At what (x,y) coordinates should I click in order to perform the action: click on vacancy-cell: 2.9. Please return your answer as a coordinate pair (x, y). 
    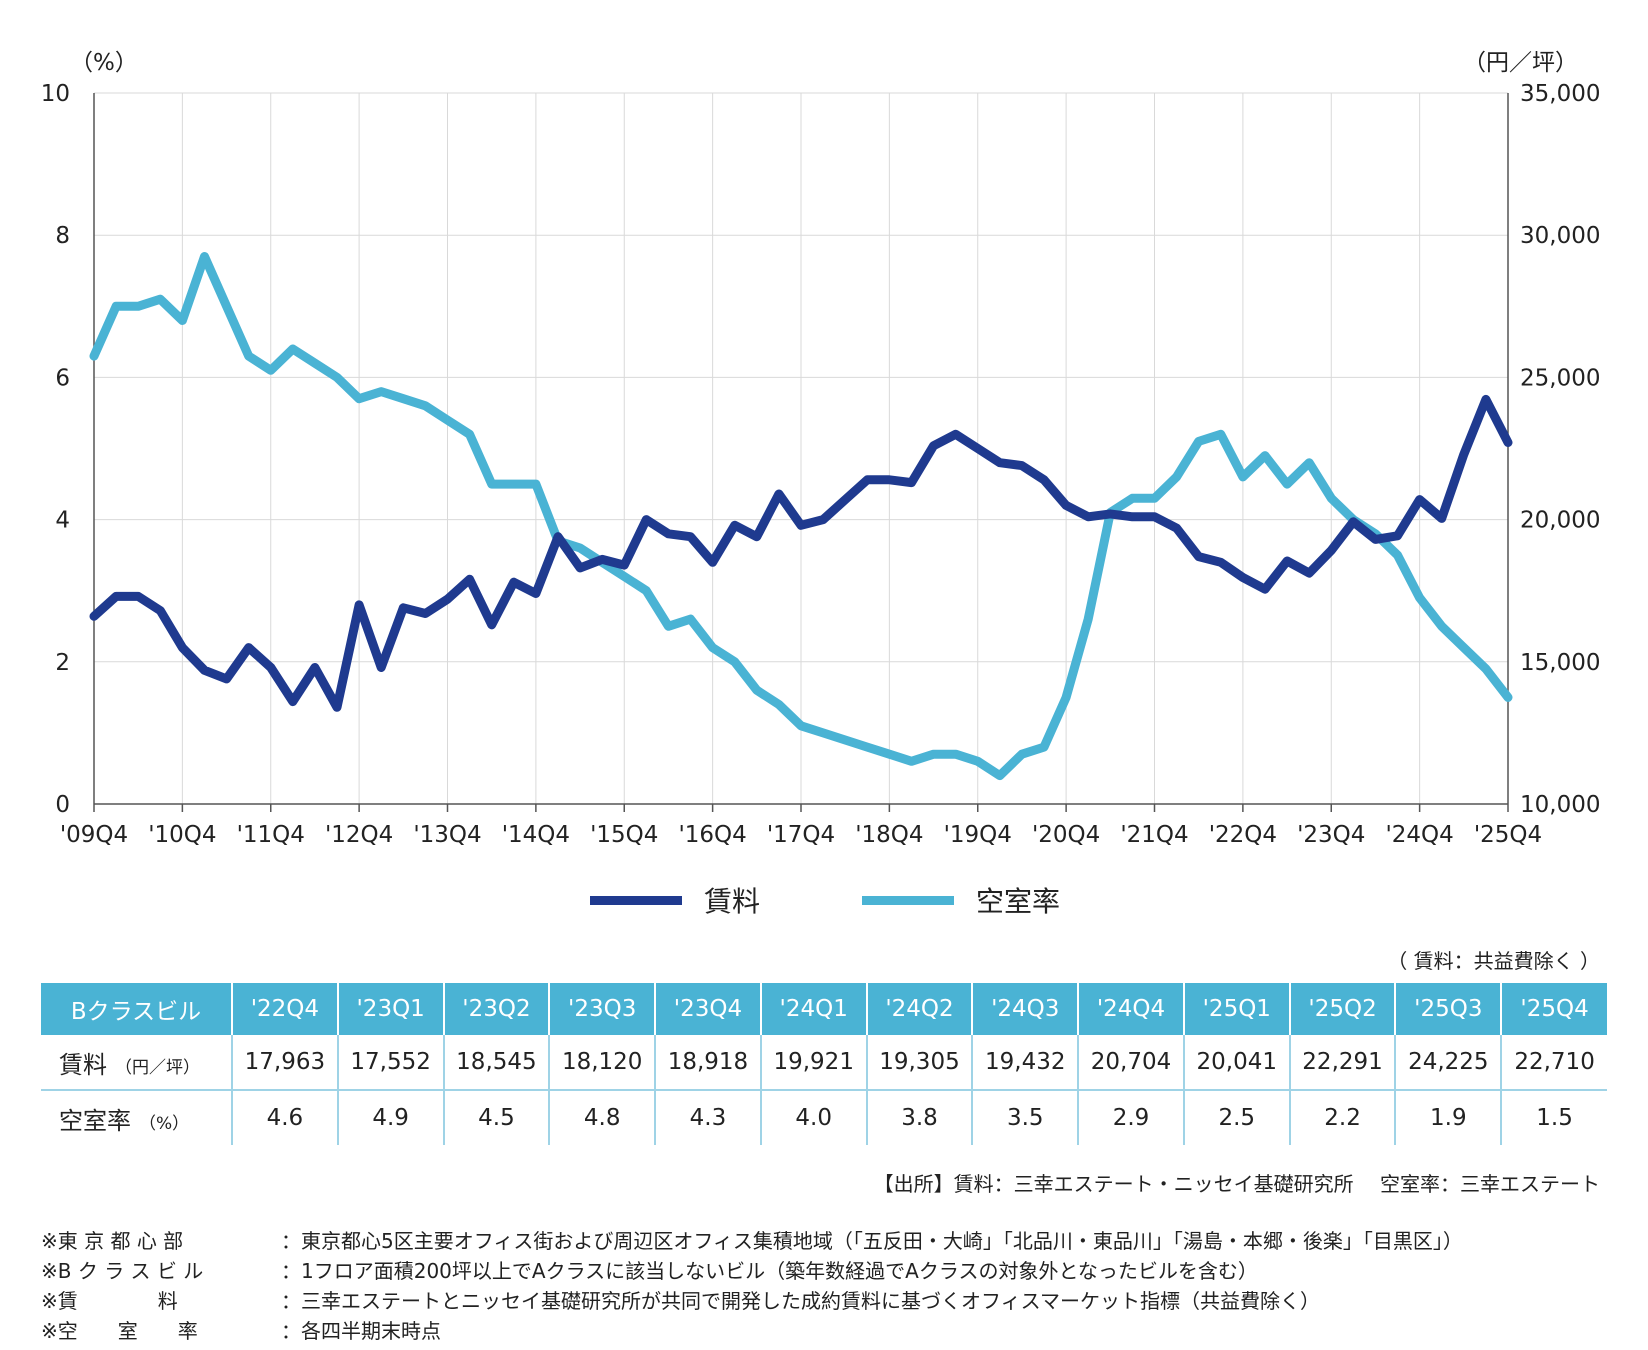
    Looking at the image, I should click on (1130, 1117).